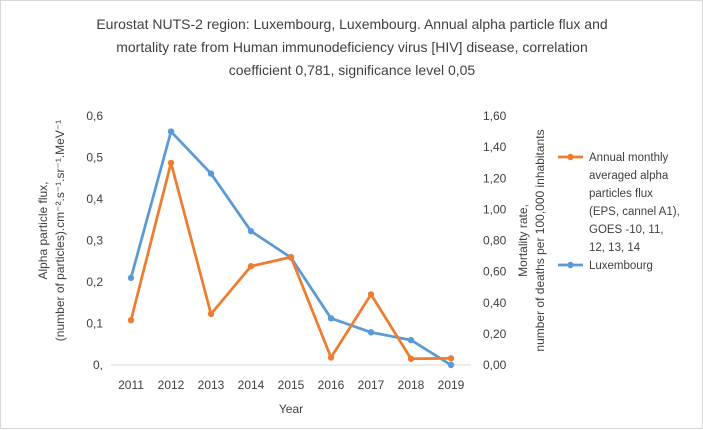 This screenshot has width=703, height=430. Describe the element at coordinates (615, 248) in the screenshot. I see `legend-label-line: 12, 13, 14` at that location.